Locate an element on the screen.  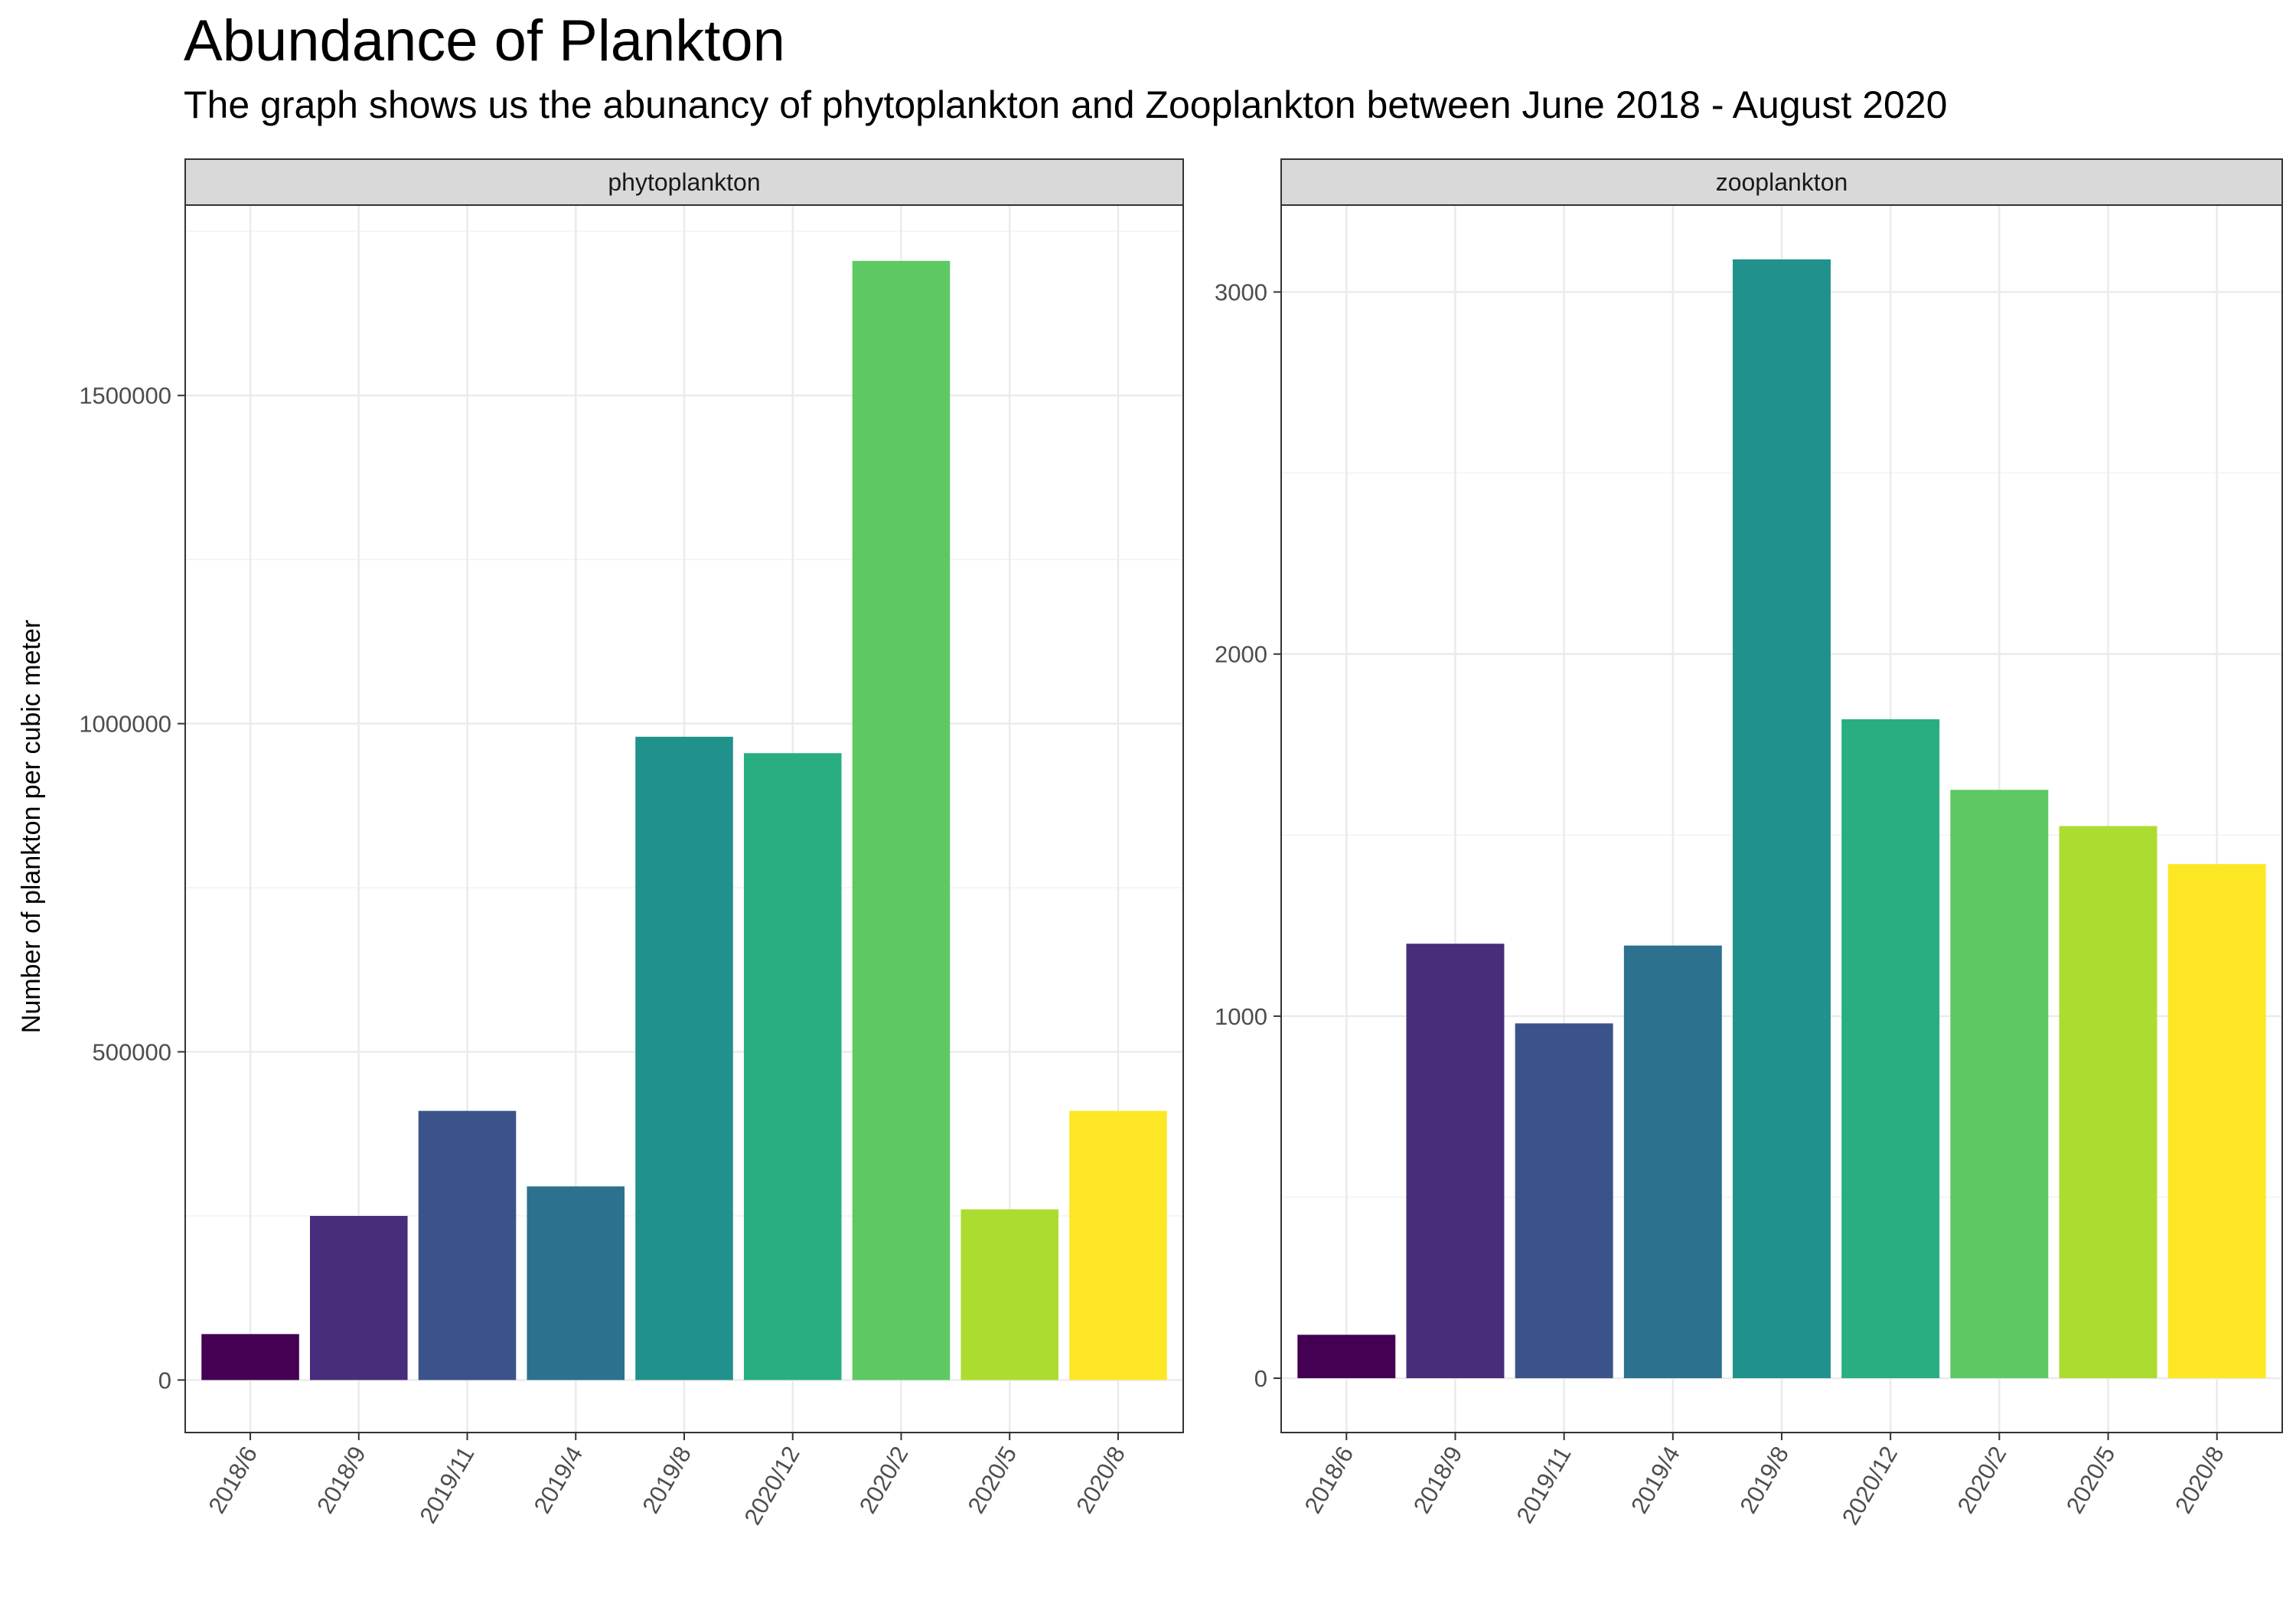
y-tick-label: 500000 is located at coordinates (132, 1052).